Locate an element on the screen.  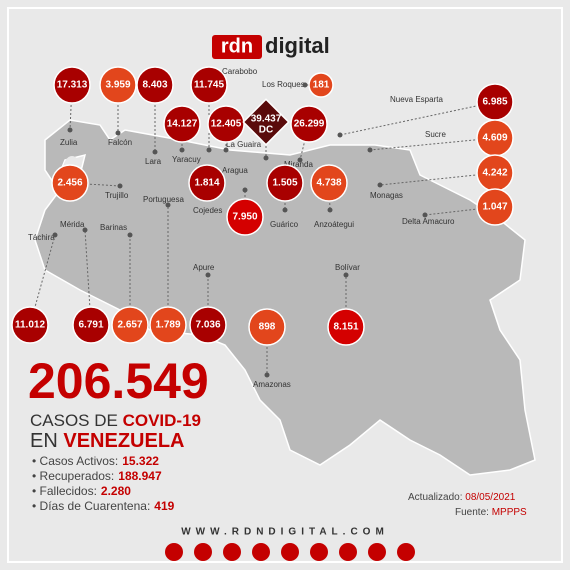
state-label: Yaracuy is located at coordinates (186, 159).